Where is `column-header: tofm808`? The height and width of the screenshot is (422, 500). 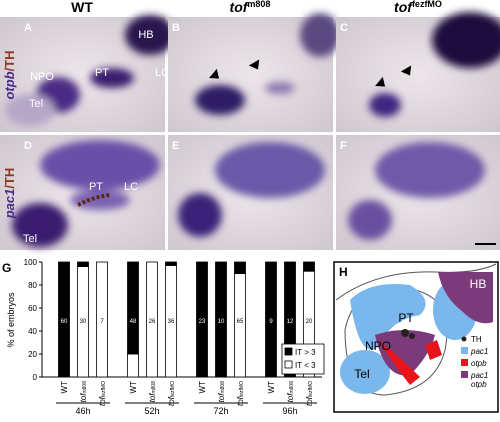 column-header: tofm808 is located at coordinates (250, 7).